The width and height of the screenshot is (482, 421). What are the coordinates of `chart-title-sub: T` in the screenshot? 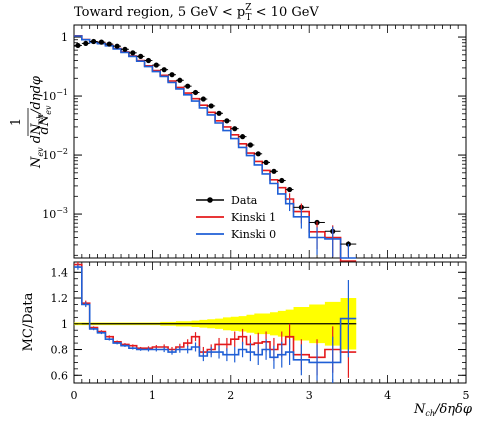 It's located at (249, 18).